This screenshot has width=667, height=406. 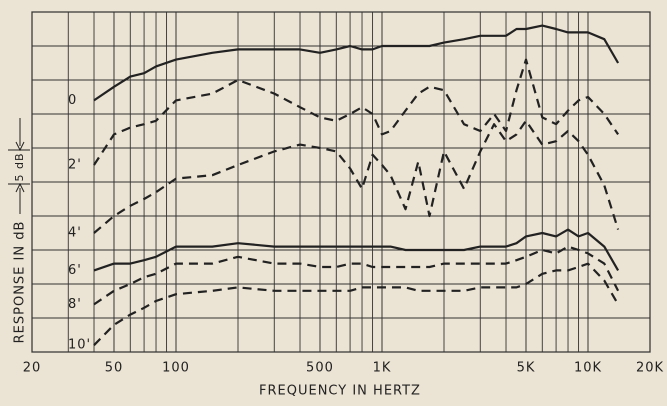 What do you see at coordinates (588, 368) in the screenshot?
I see `x-tick-label: 10K` at bounding box center [588, 368].